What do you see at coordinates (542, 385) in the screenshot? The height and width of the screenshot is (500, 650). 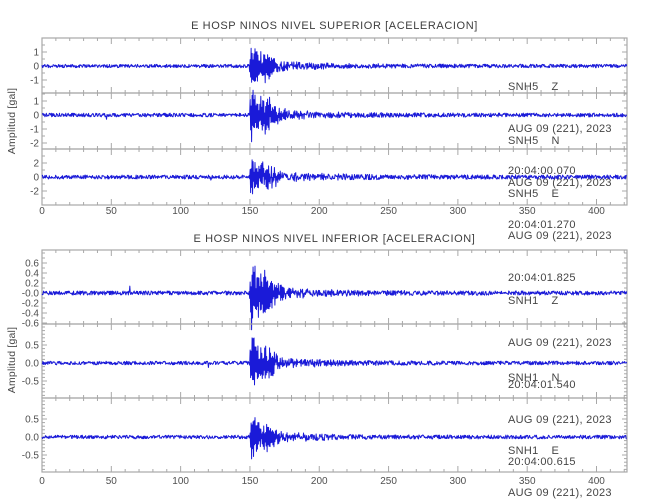 I see `trace-start-time: 20:04:01.540` at bounding box center [542, 385].